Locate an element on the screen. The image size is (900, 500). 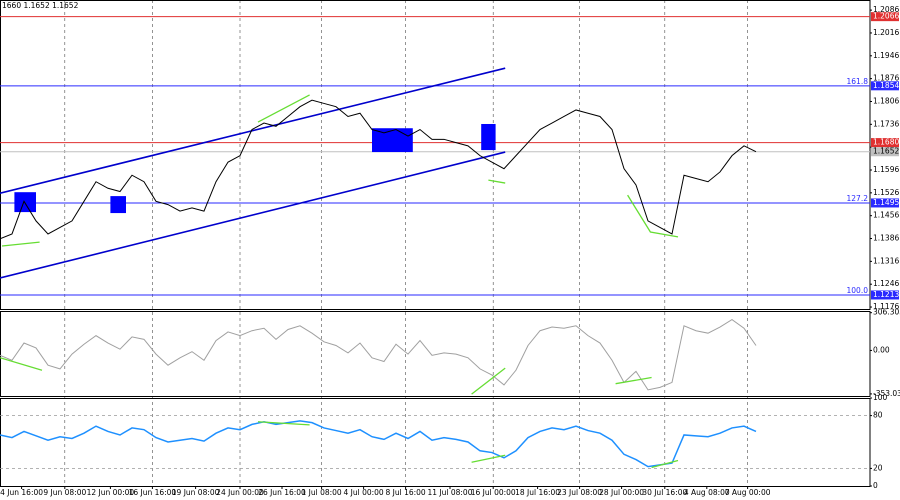
x-tick-label: 9 Jun 08:00 is located at coordinates (64, 492).